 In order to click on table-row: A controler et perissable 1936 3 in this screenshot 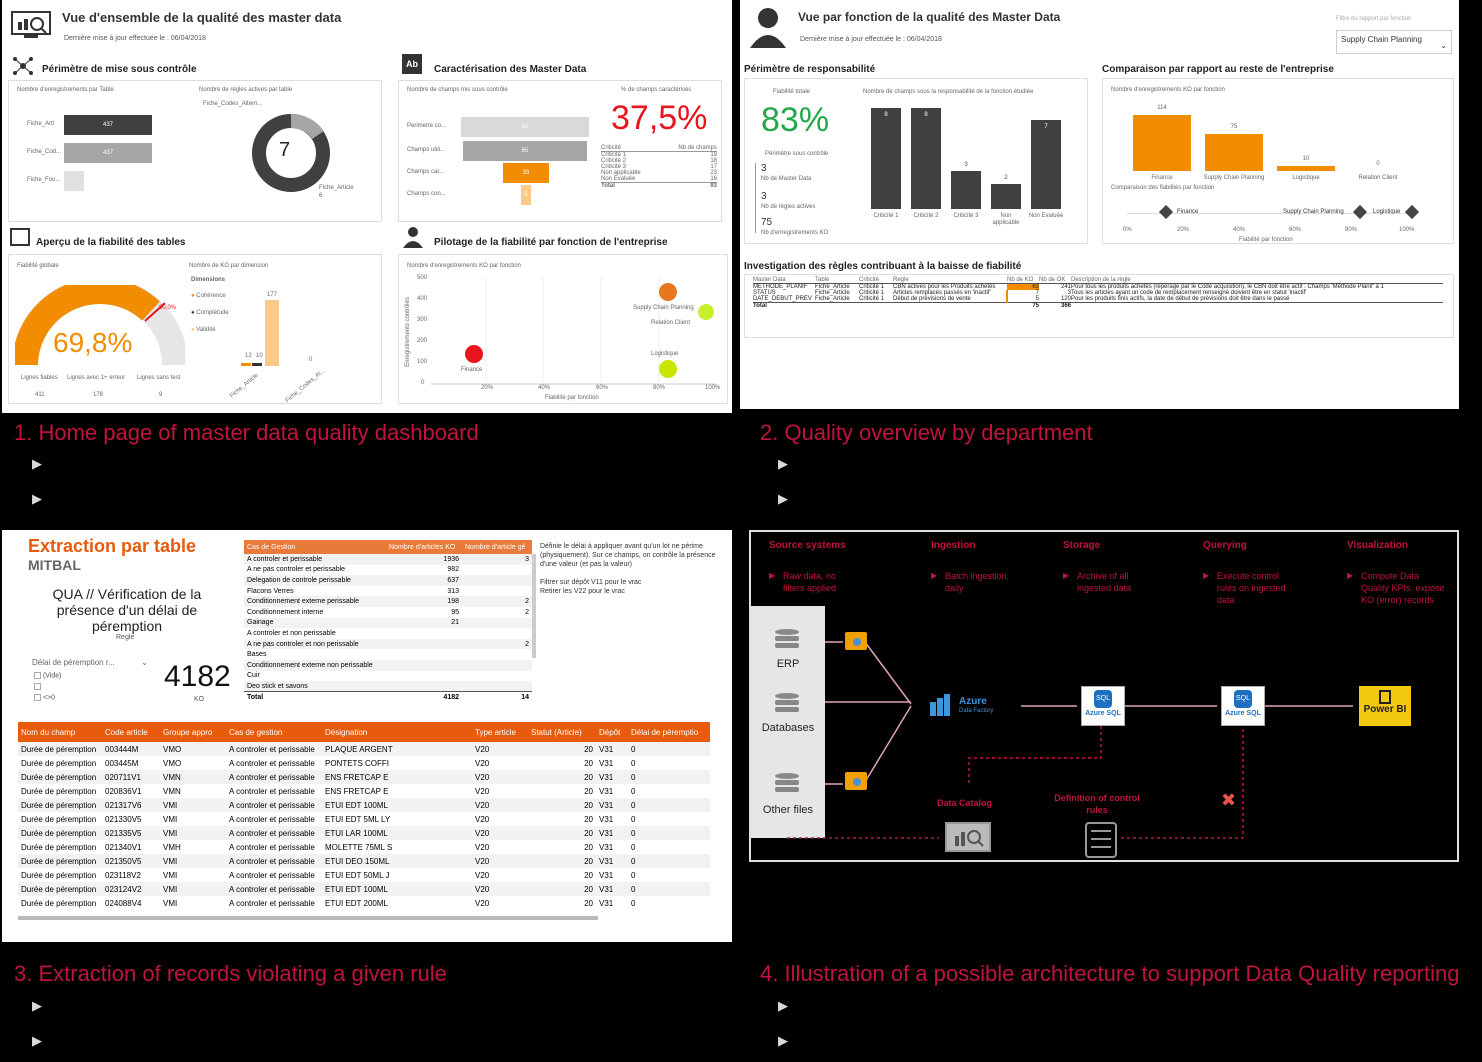, I will do `click(388, 559)`.